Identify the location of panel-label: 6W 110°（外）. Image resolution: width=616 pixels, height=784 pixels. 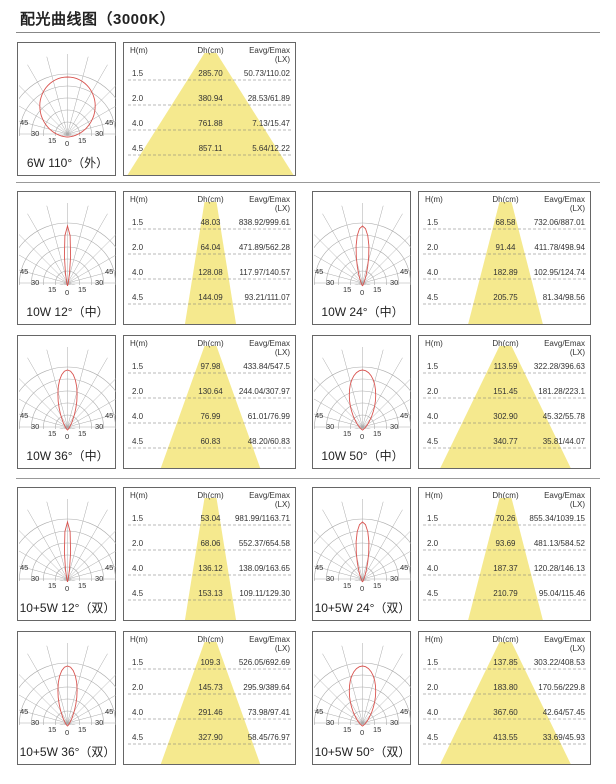
(67, 163).